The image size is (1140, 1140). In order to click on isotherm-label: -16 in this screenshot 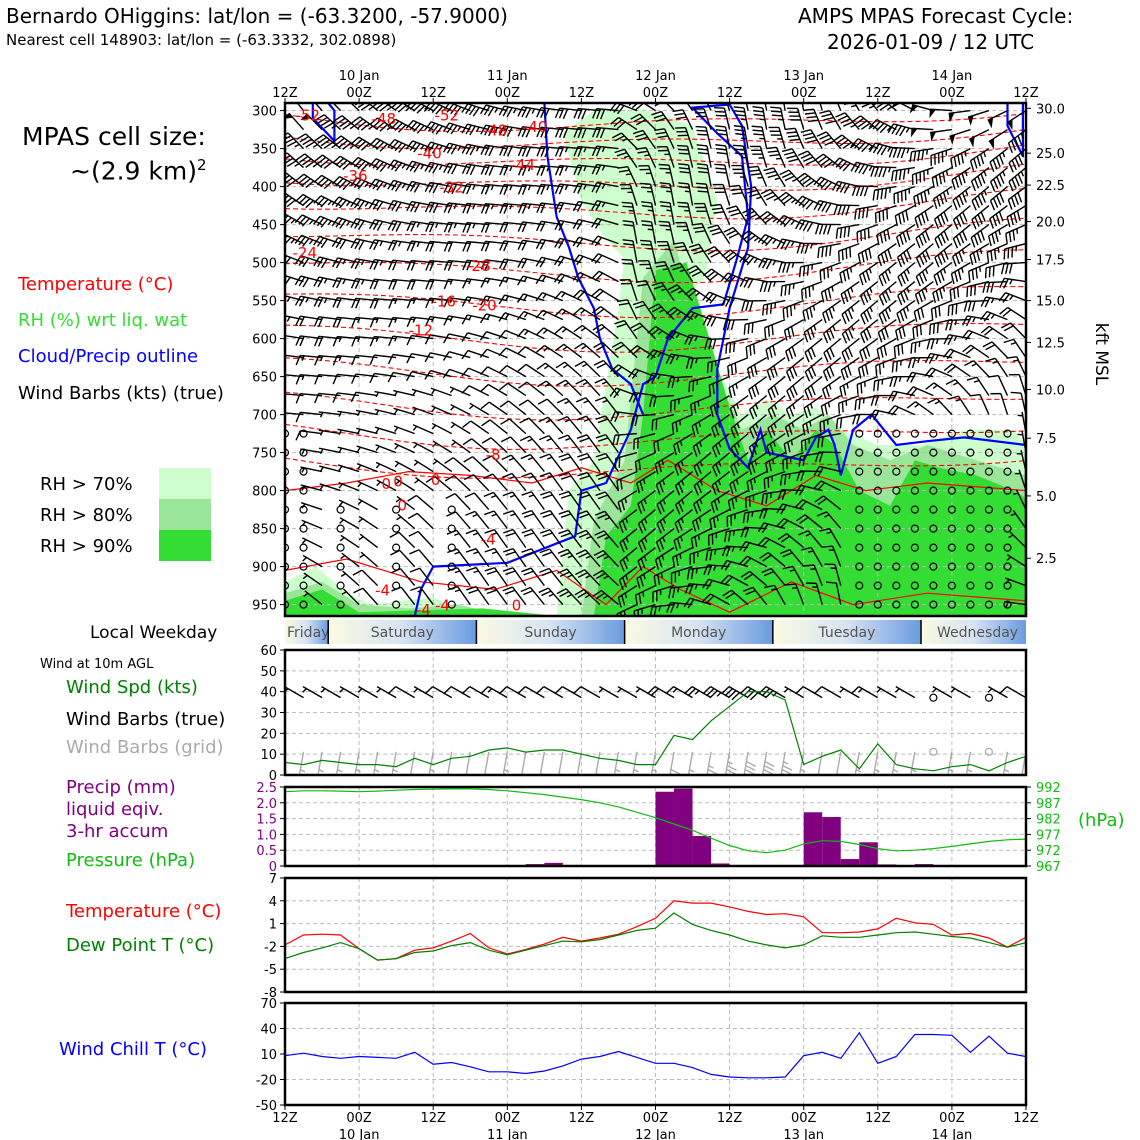, I will do `click(443, 302)`.